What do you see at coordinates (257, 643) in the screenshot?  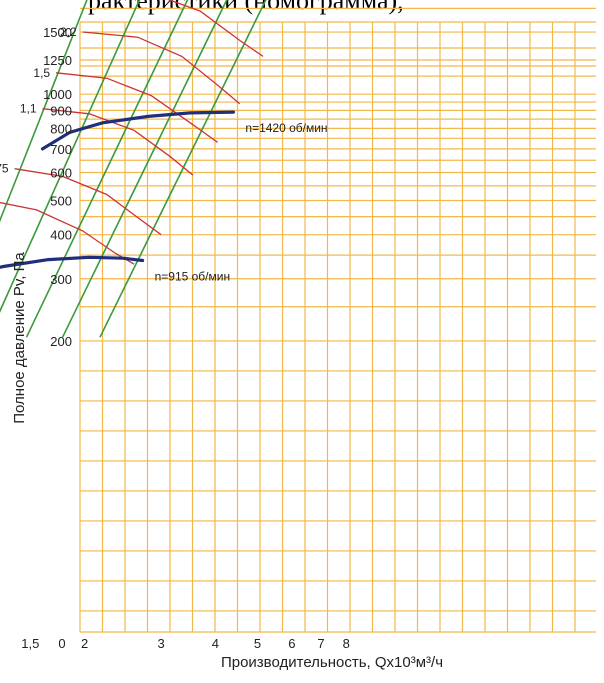 I see `x-tick-label: 5` at bounding box center [257, 643].